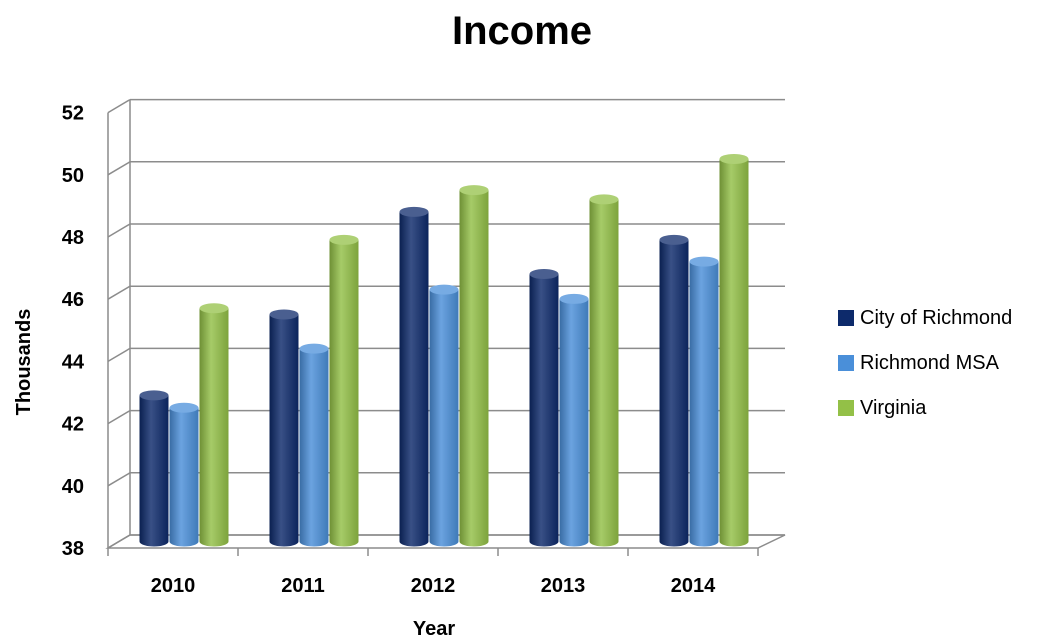  I want to click on x-tick-labels: 2010 2011 2012 2013 2014, so click(433, 586).